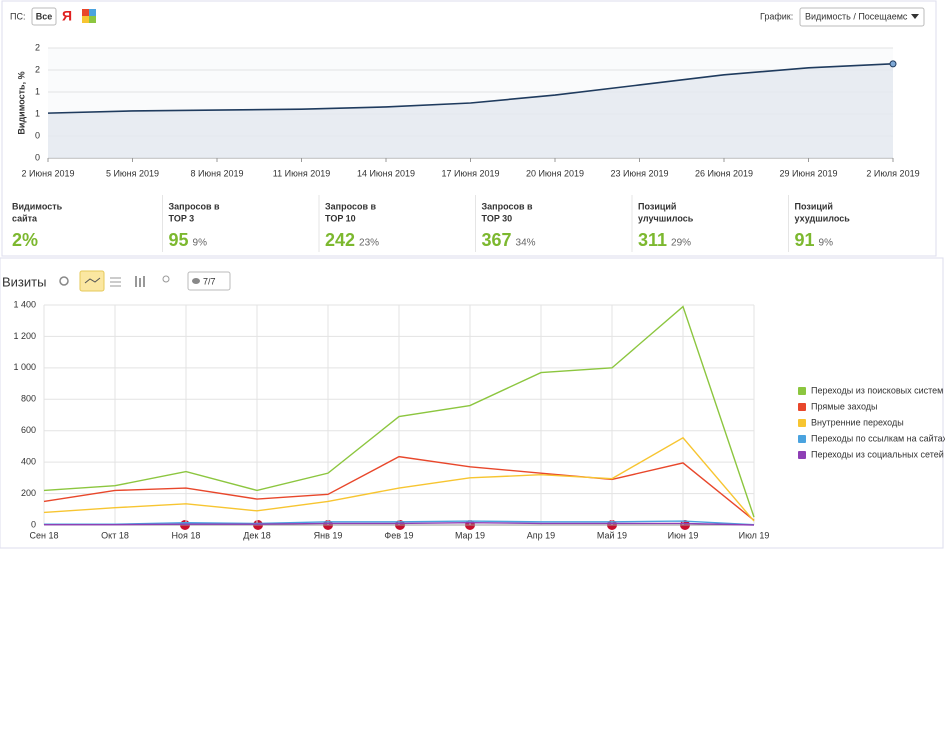 Image resolution: width=945 pixels, height=756 pixels. Describe the element at coordinates (216, 173) in the screenshot. I see `x-tick-label: 8 Июня 2019` at that location.